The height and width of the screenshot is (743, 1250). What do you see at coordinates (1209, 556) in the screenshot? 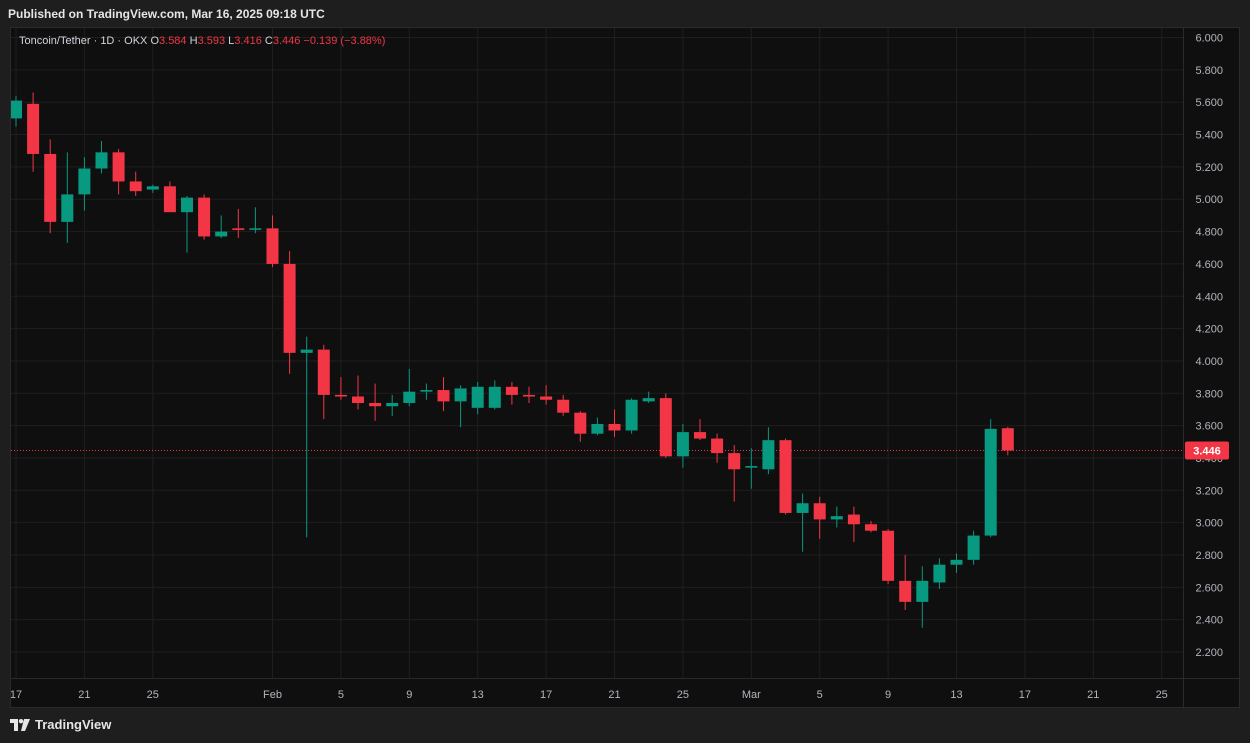
I see `y-tick-label: 2.800` at bounding box center [1209, 556].